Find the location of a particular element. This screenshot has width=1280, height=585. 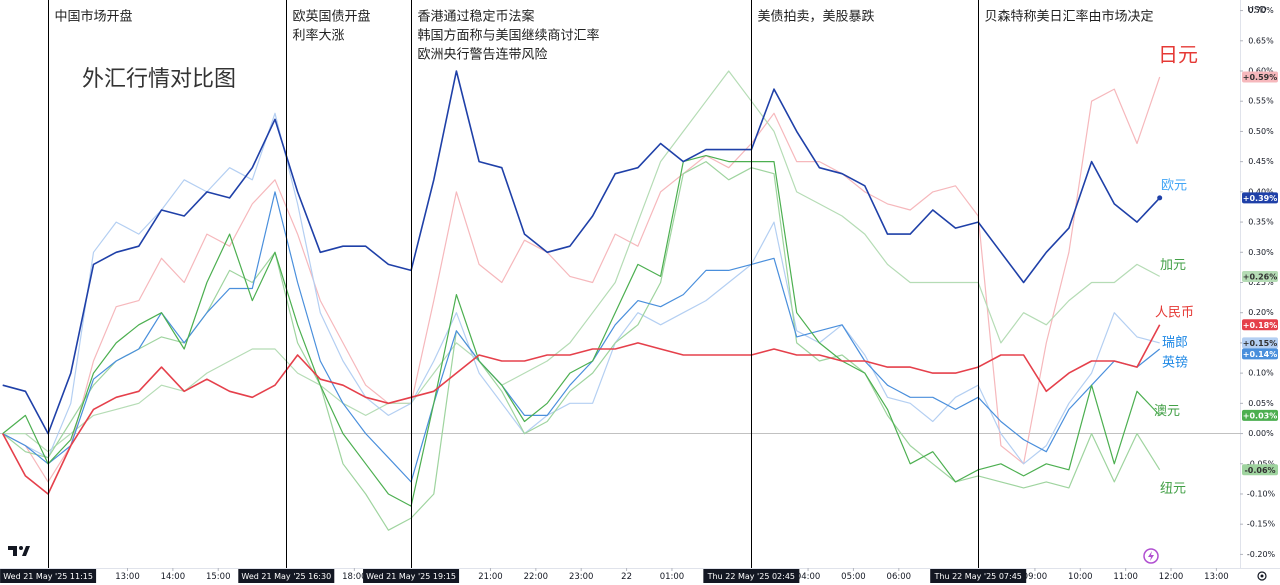

end-label: +0.15% is located at coordinates (1260, 343).